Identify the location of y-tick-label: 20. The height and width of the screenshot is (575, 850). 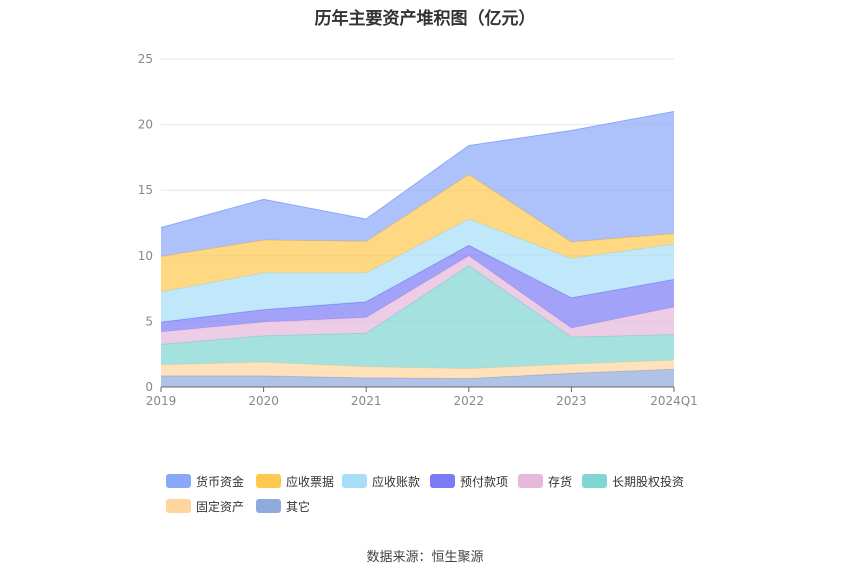
(145, 125).